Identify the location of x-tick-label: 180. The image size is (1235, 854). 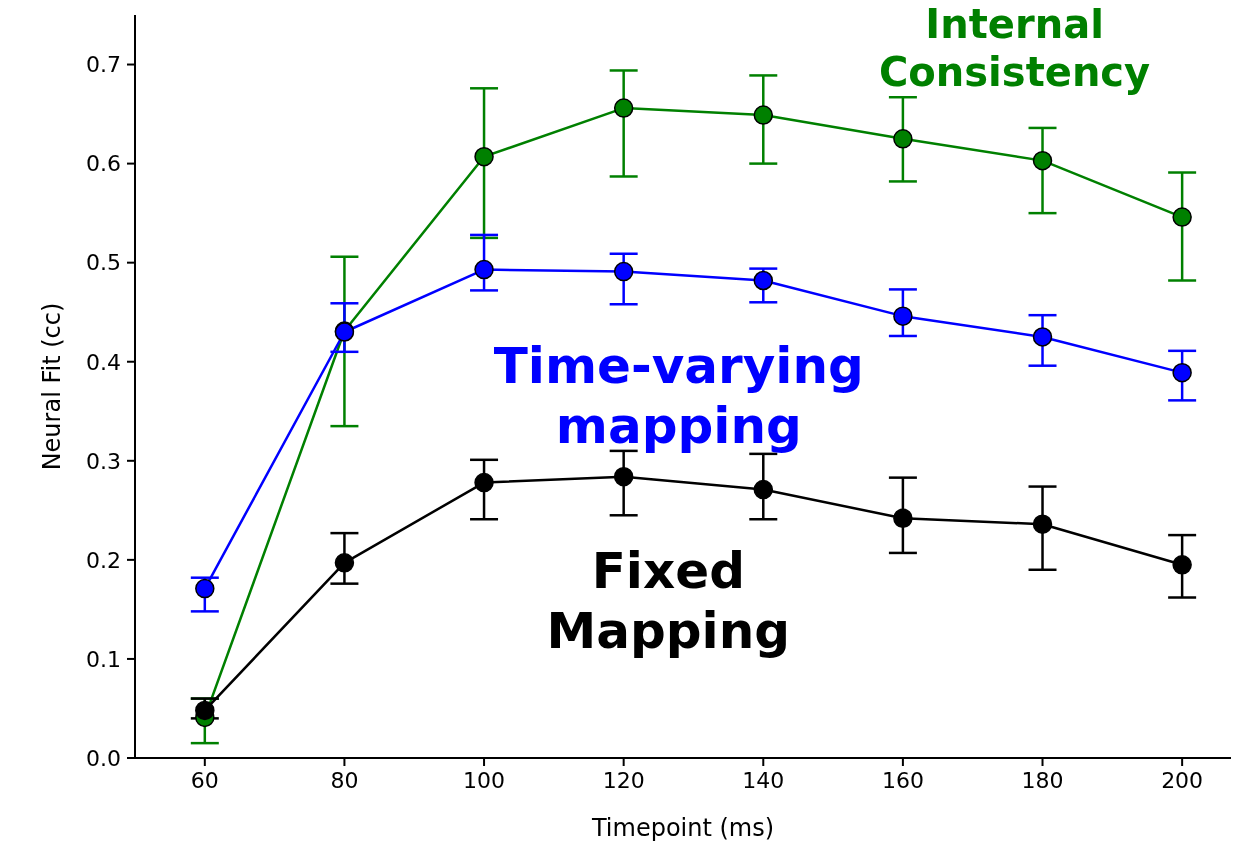
(1042, 780).